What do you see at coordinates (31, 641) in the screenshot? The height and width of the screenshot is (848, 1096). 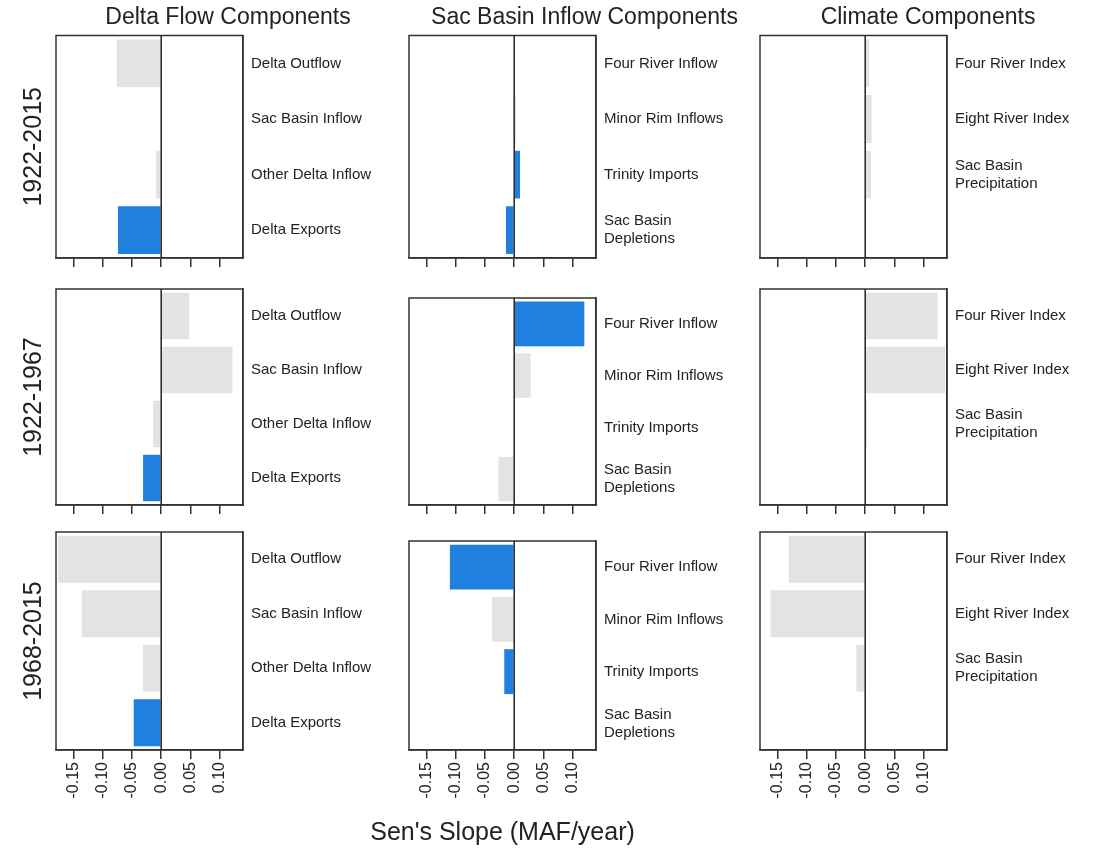 I see `y-axis-title: 1968-2015` at bounding box center [31, 641].